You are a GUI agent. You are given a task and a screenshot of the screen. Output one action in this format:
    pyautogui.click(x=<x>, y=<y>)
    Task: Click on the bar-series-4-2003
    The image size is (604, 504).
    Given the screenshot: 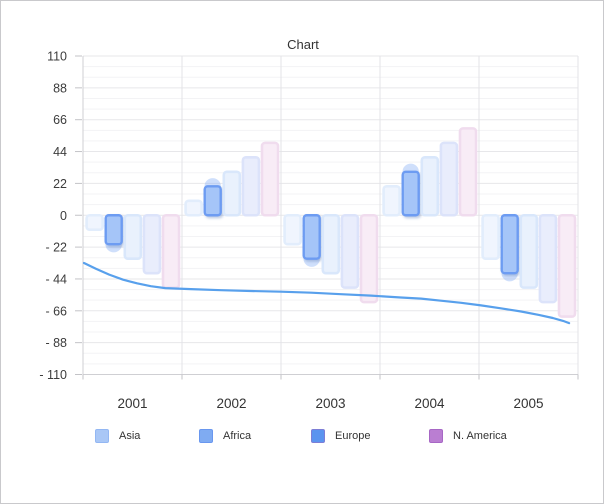 What is the action you would take?
    pyautogui.click(x=350, y=251)
    